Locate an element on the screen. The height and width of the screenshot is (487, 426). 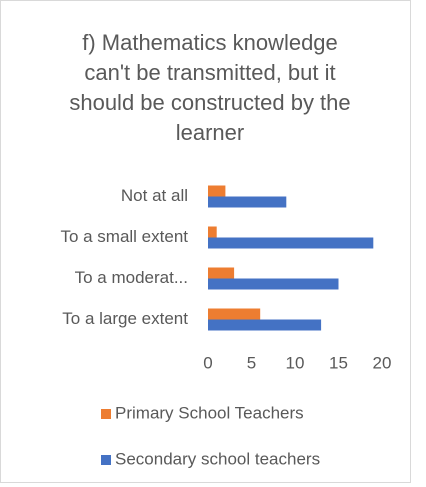
x-tick-label: 5 is located at coordinates (251, 362).